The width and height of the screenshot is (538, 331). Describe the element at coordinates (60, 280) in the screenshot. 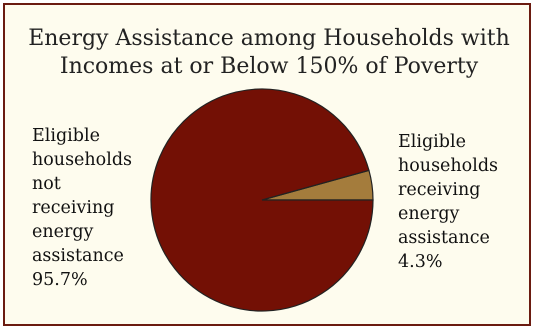

I see `slice-value-not-receiving: 95.7%` at that location.